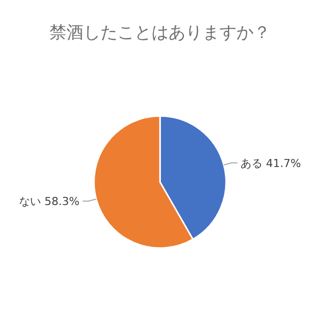 This screenshot has height=320, width=320. Describe the element at coordinates (49, 201) in the screenshot. I see `slice-label: ない 58.3%` at that location.